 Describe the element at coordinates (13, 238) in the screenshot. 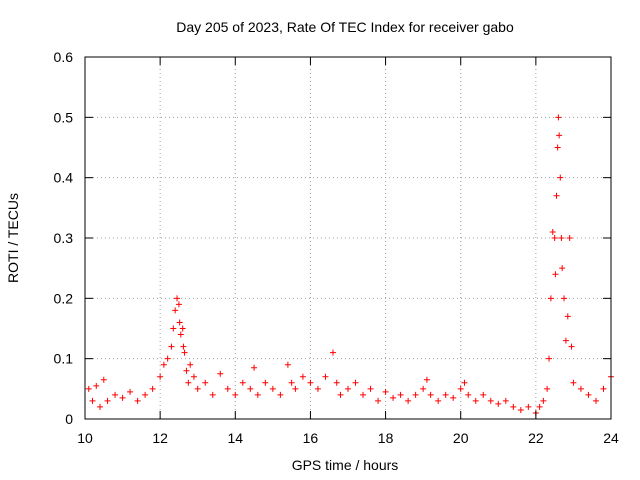

I see `y-axis-label: ROTI / TECUs` at that location.